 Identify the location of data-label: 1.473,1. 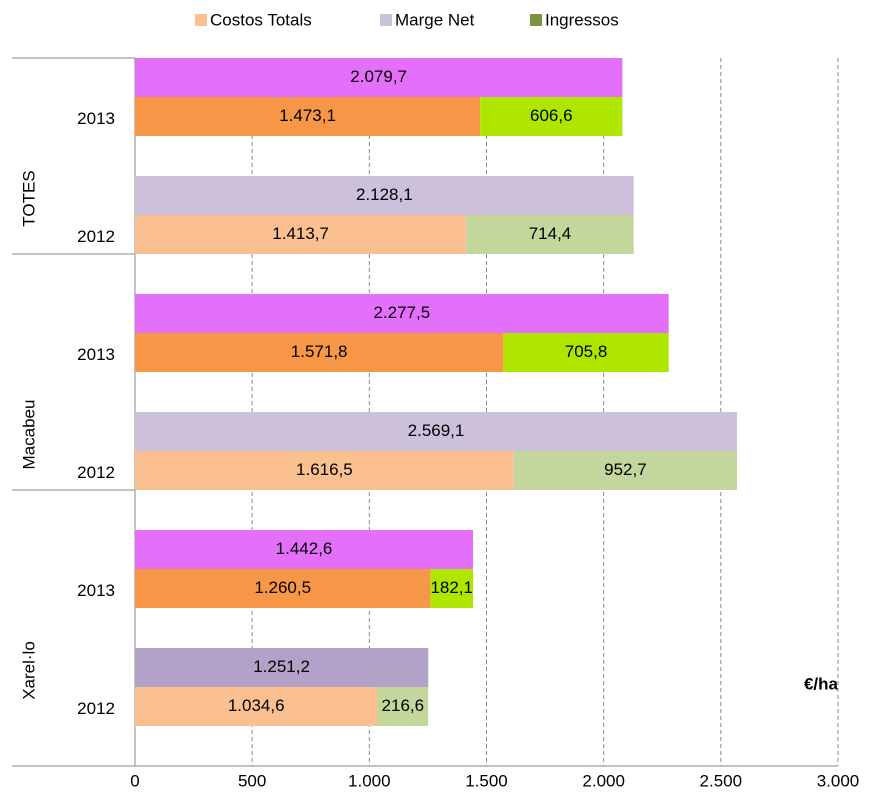
(307, 115).